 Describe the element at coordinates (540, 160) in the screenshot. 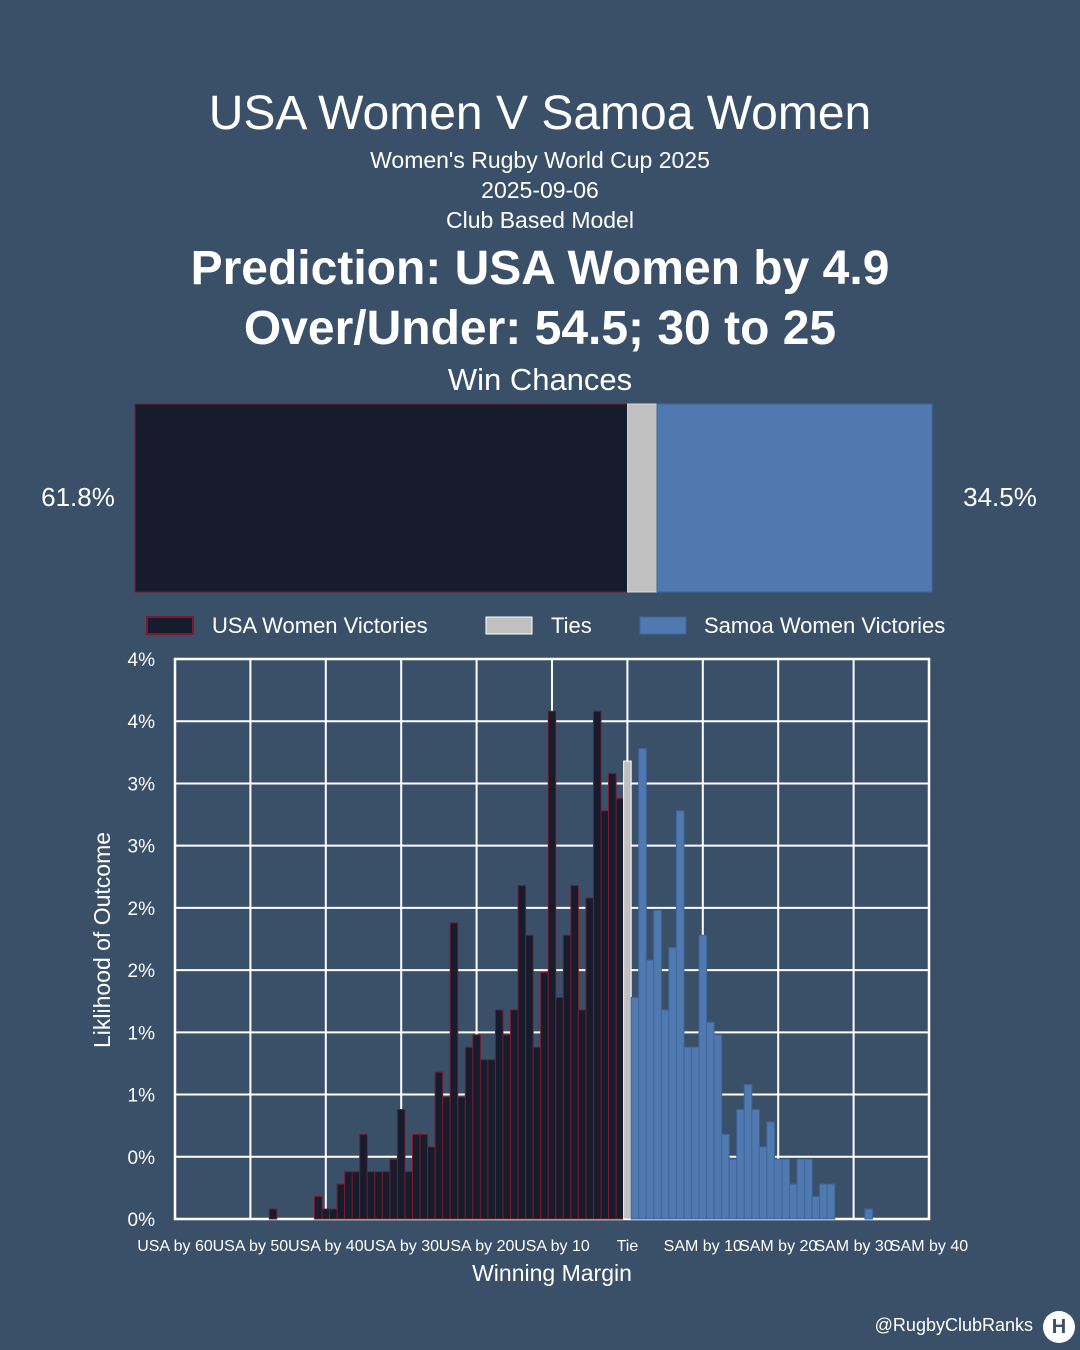

I see `competition-label: Women's Rugby World Cup 2025` at that location.